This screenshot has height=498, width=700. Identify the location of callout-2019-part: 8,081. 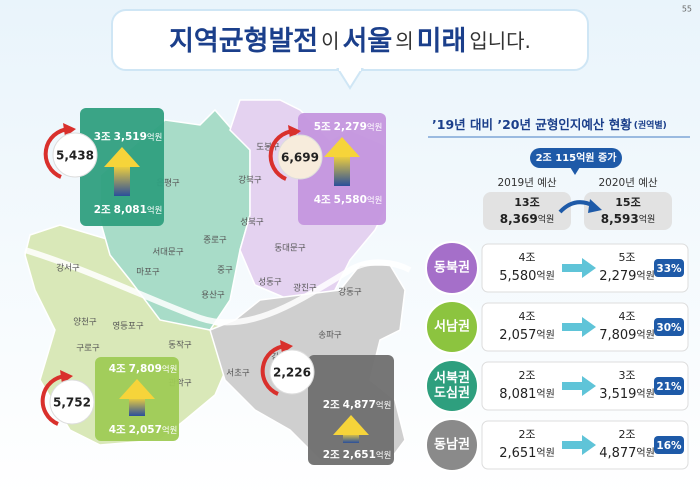
(130, 210).